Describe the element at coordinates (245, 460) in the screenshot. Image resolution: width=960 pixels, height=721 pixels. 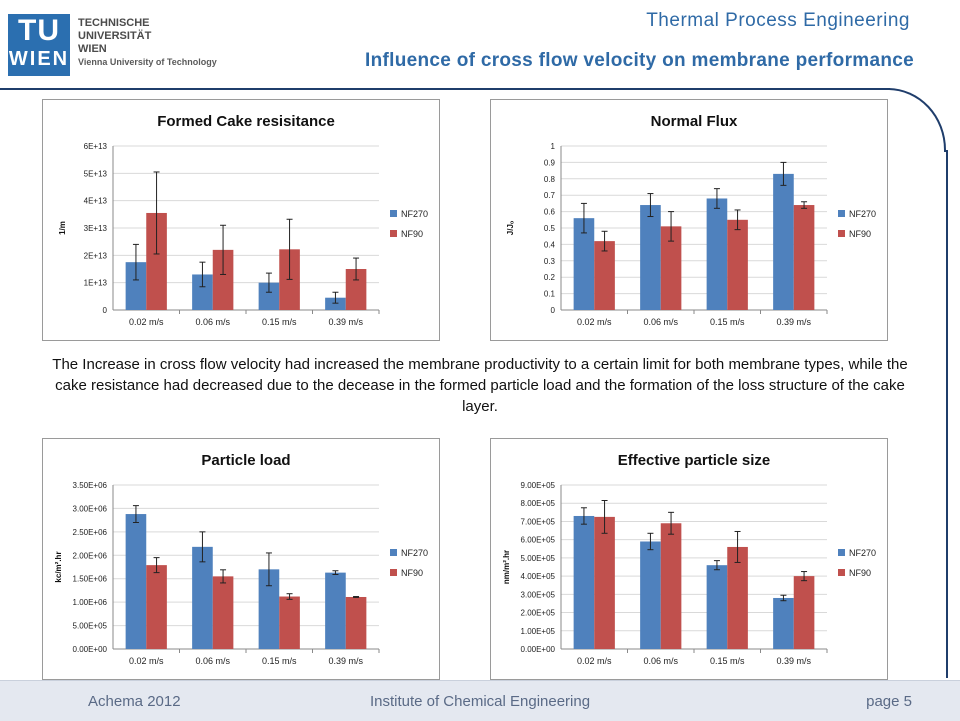
I see `chart-title: Particle load` at that location.